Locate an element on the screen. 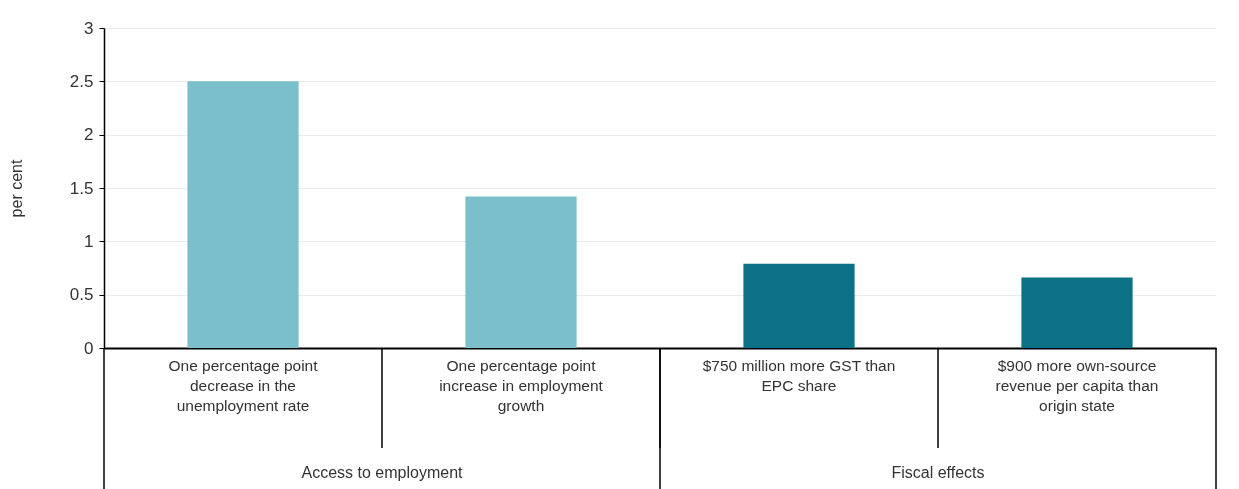 The height and width of the screenshot is (489, 1239). y-tick-label: 1.5 is located at coordinates (81, 188).